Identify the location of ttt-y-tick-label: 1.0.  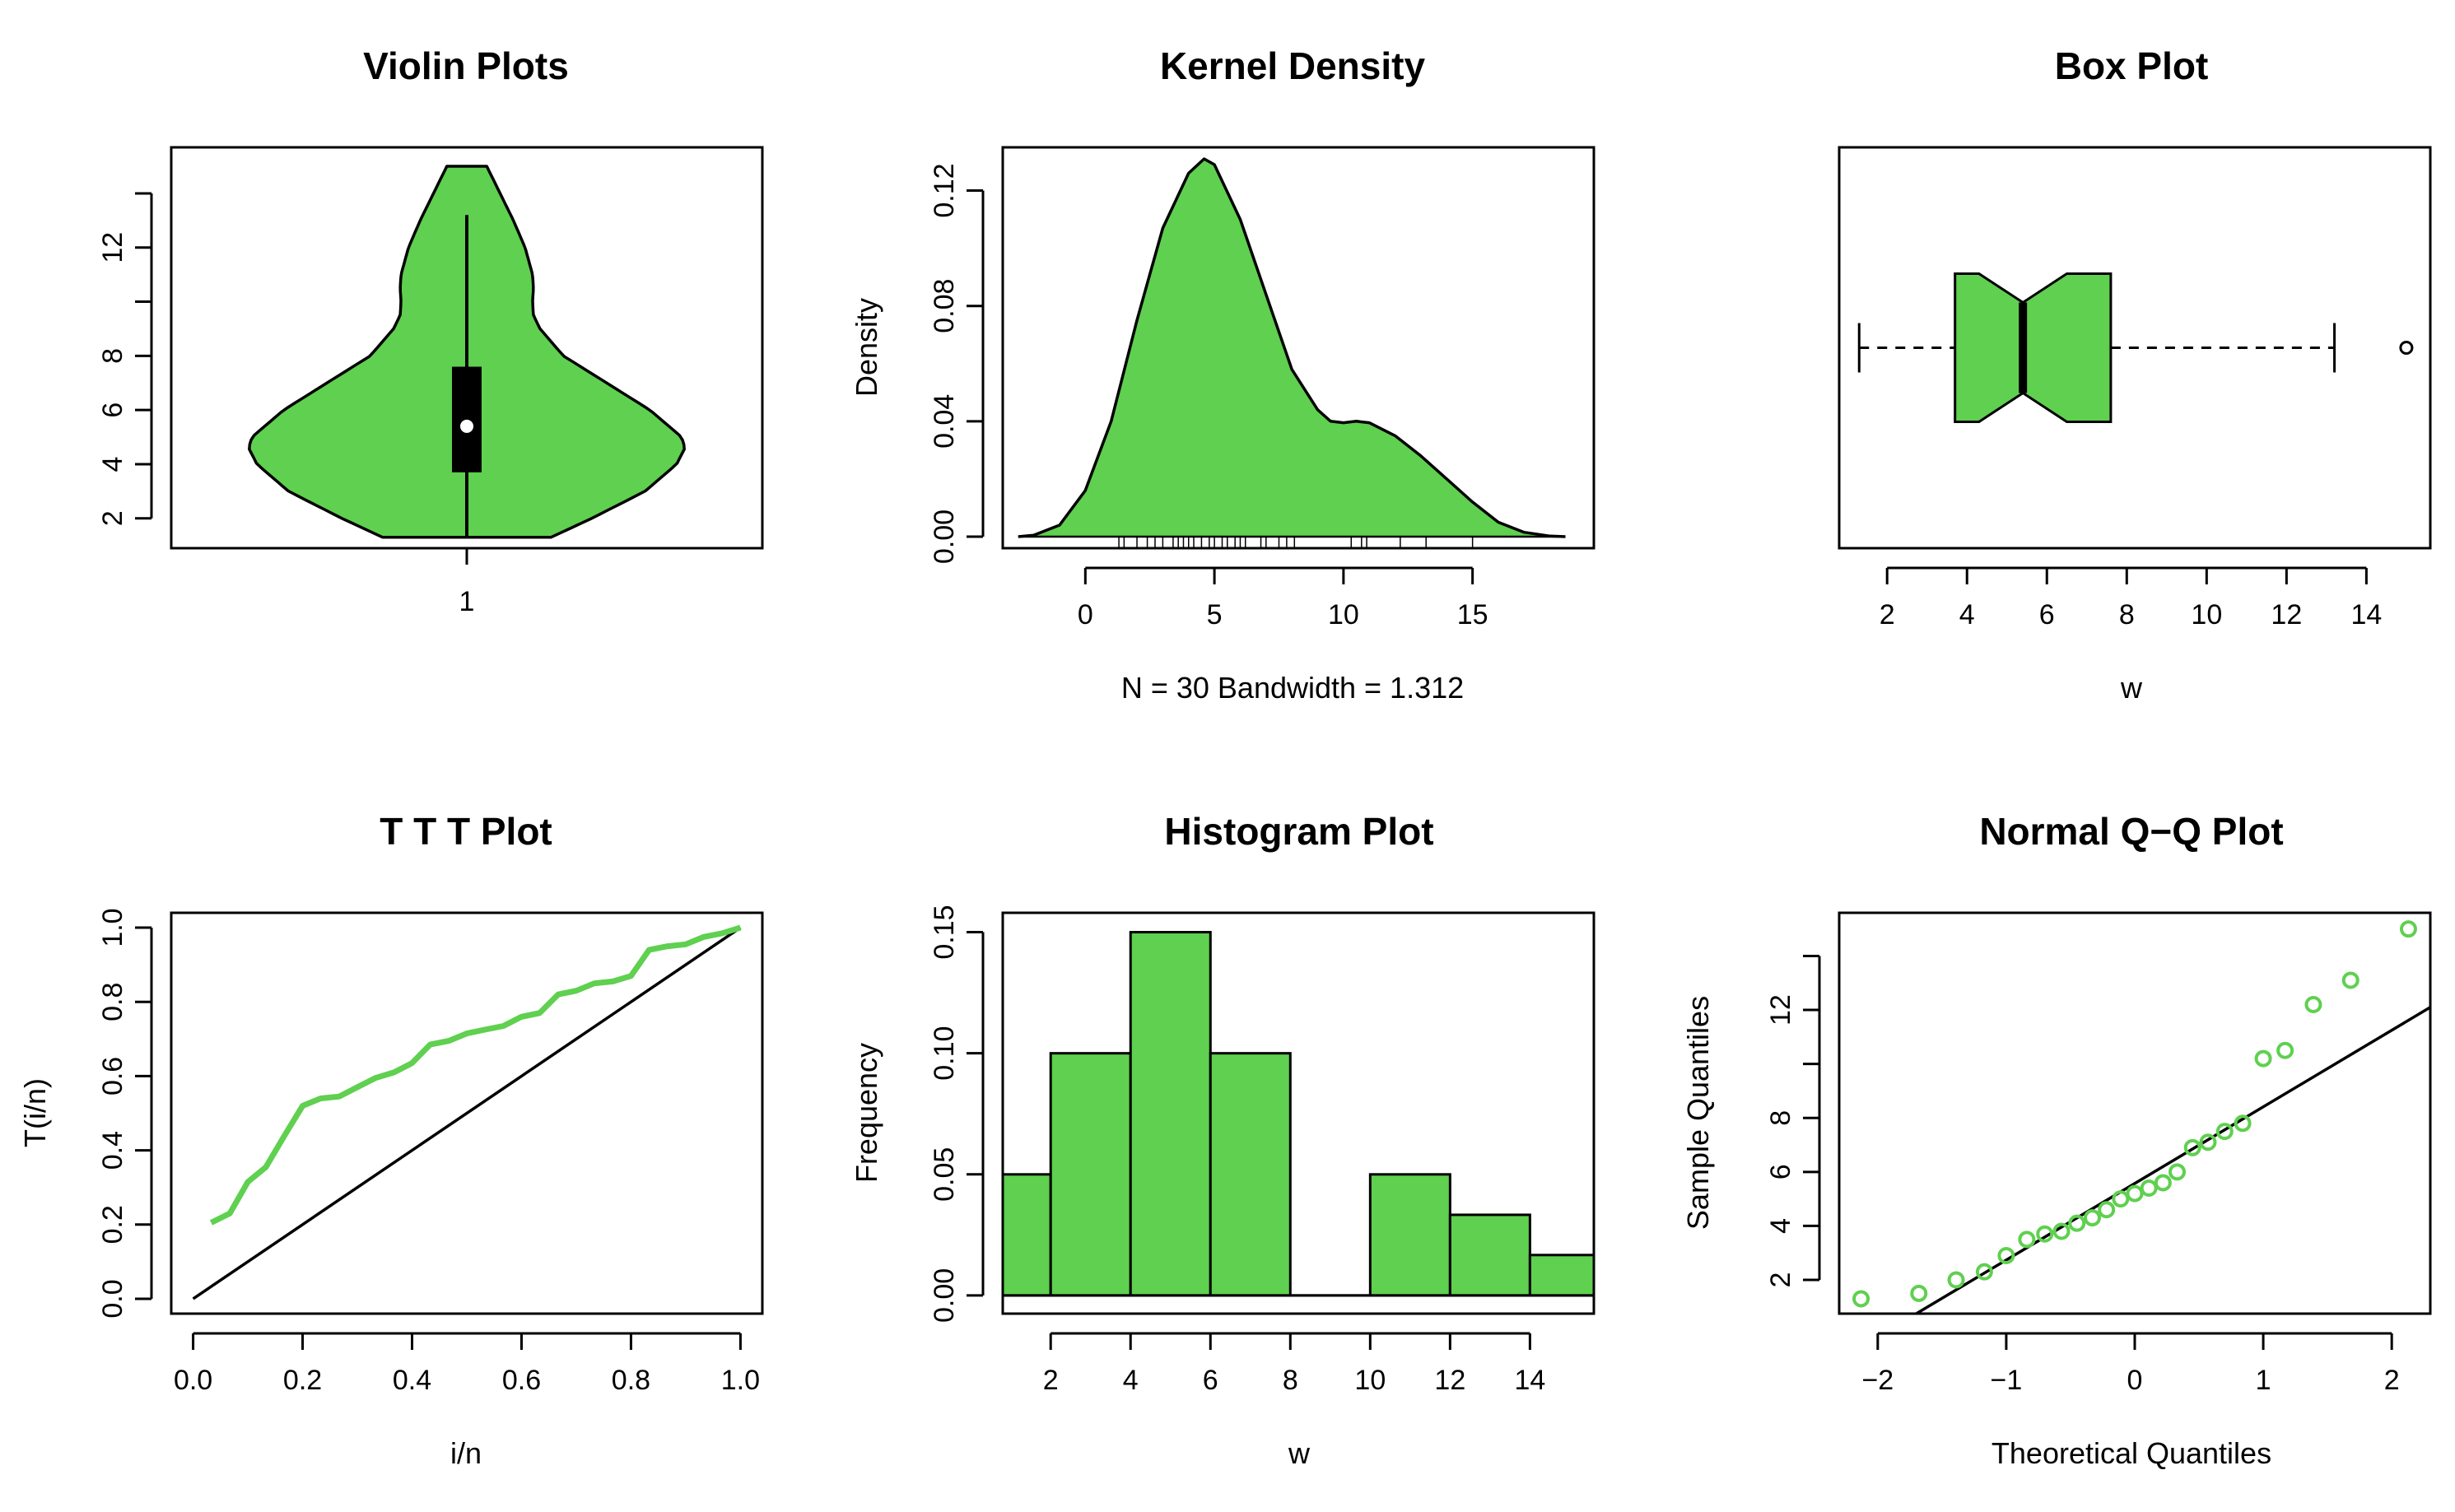
(112, 927).